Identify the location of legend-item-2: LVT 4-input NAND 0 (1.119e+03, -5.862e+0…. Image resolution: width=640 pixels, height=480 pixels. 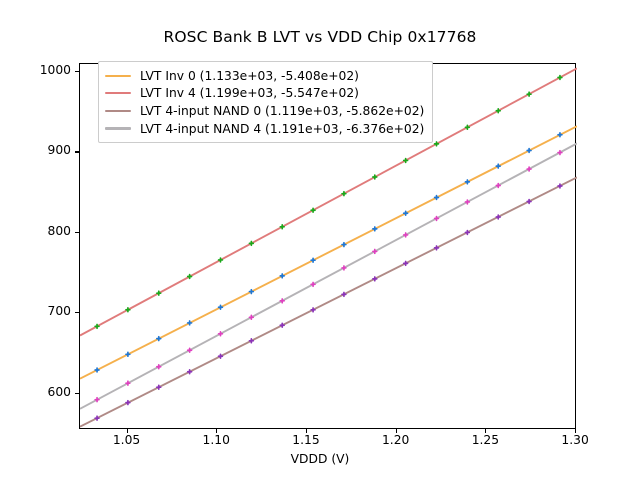
(264, 111).